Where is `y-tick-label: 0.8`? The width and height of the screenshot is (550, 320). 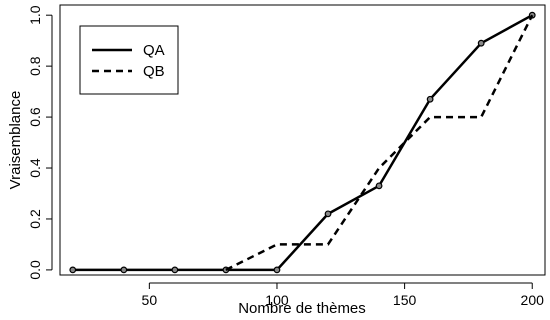
y-tick-label: 0.8 is located at coordinates (35, 66).